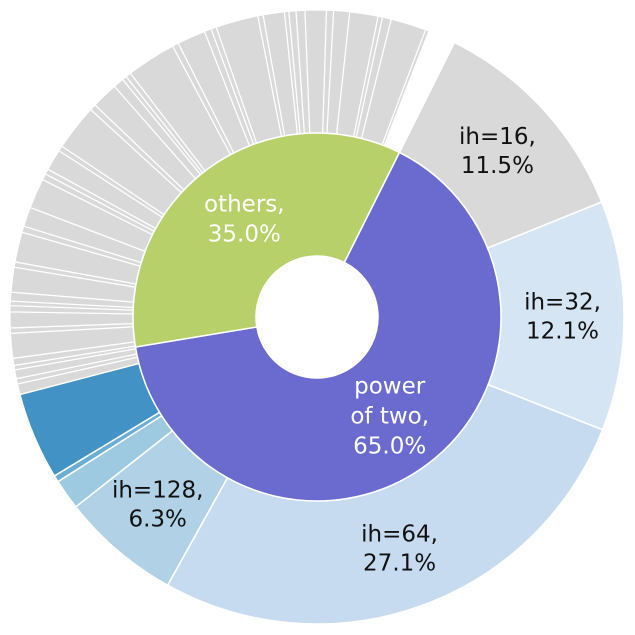 The image size is (635, 635). What do you see at coordinates (389, 417) in the screenshot?
I see `inner-label-0: power of two, 65.0%` at bounding box center [389, 417].